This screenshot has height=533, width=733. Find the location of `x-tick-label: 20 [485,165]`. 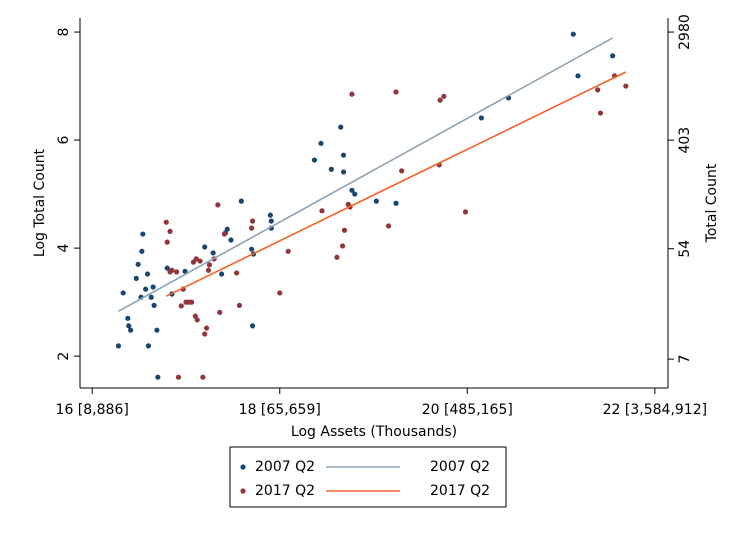

x-tick-label: 20 [485,165] is located at coordinates (467, 410).